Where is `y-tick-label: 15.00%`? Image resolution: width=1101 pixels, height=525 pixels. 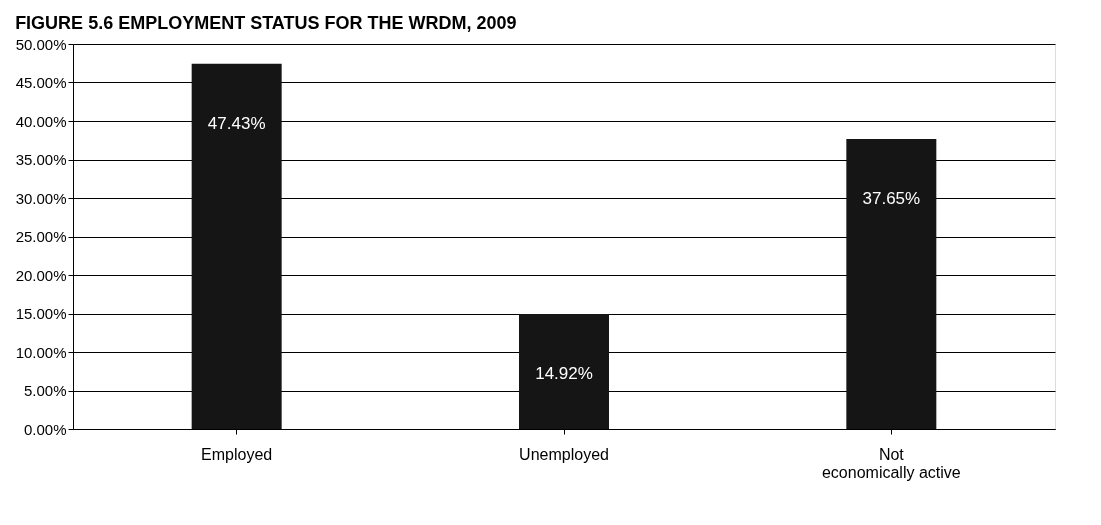 y-tick-label: 15.00% is located at coordinates (41, 313).